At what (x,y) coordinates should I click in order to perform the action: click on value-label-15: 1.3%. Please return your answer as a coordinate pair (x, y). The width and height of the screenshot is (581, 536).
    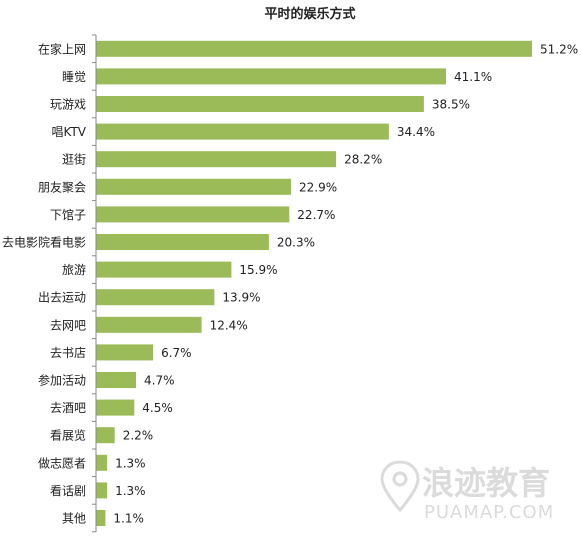
    Looking at the image, I should click on (130, 463).